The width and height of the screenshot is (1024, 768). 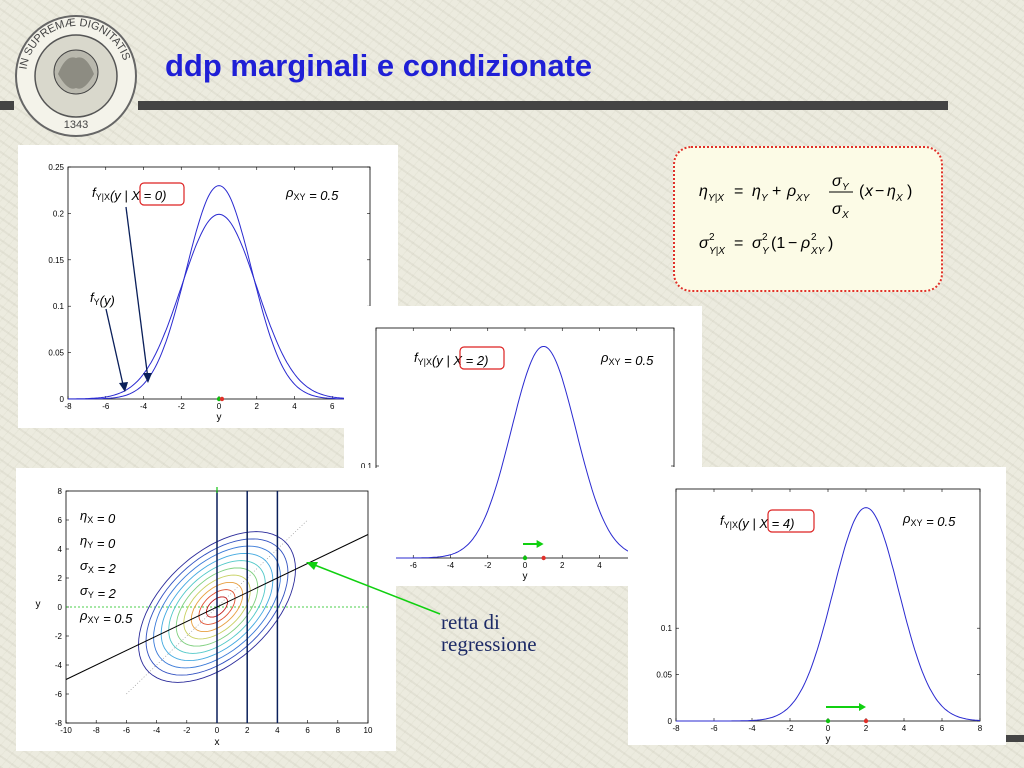 I want to click on y-axis-label: y, so click(x=38, y=604).